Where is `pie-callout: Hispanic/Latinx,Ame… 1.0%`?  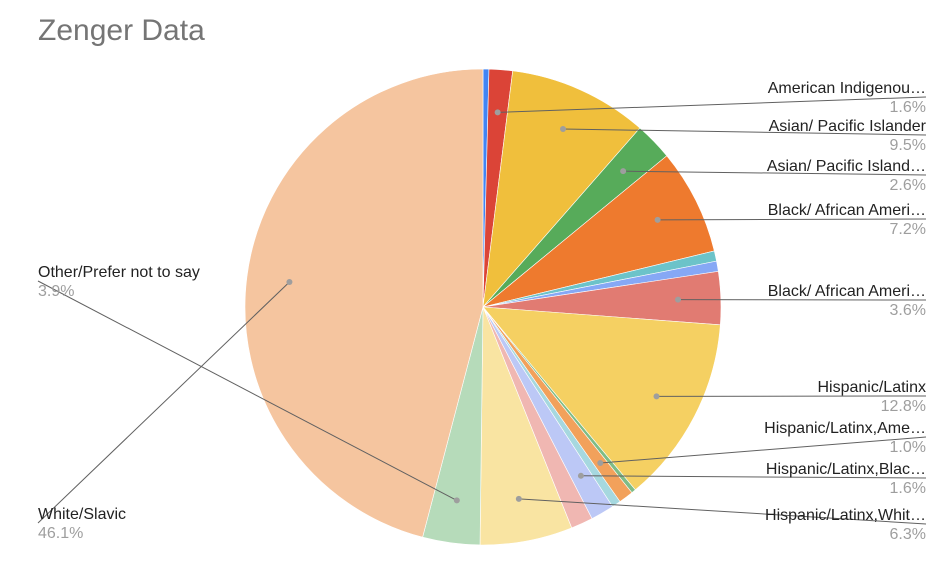
pie-callout: Hispanic/Latinx,Ame… 1.0% is located at coordinates (762, 443).